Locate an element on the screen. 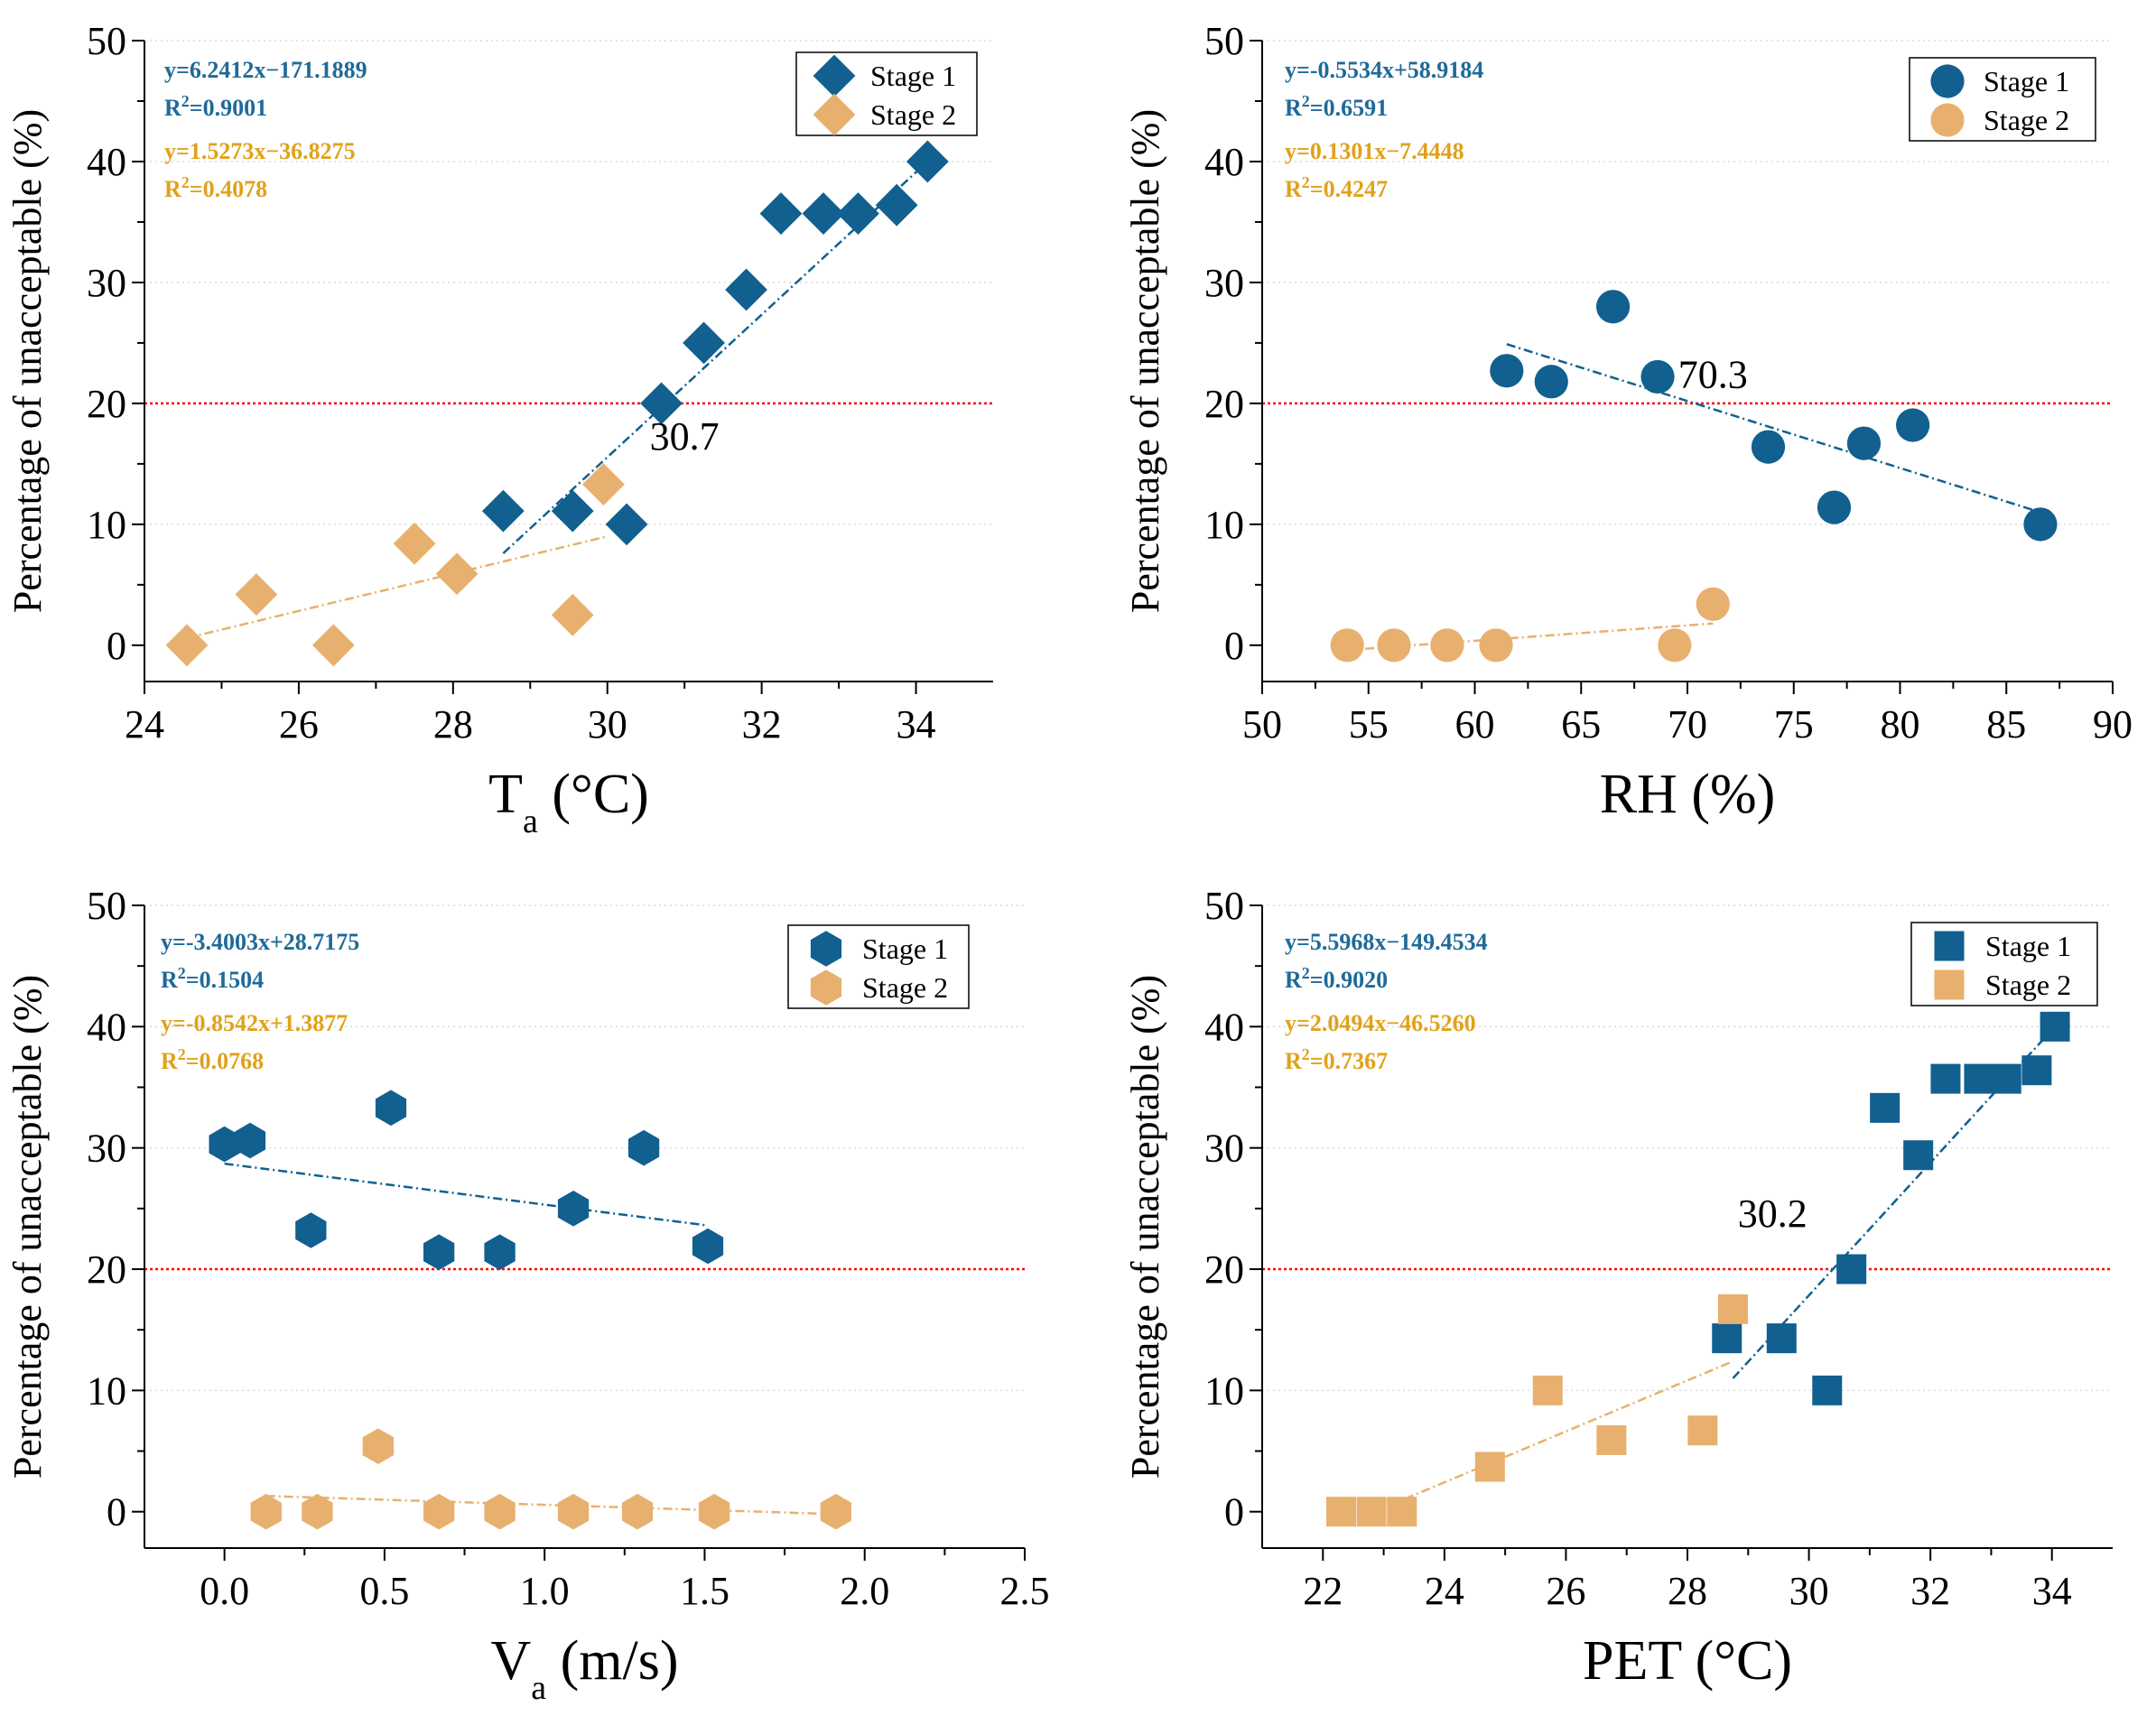 Image resolution: width=2156 pixels, height=1725 pixels. x-tick-label: 28 is located at coordinates (453, 724).